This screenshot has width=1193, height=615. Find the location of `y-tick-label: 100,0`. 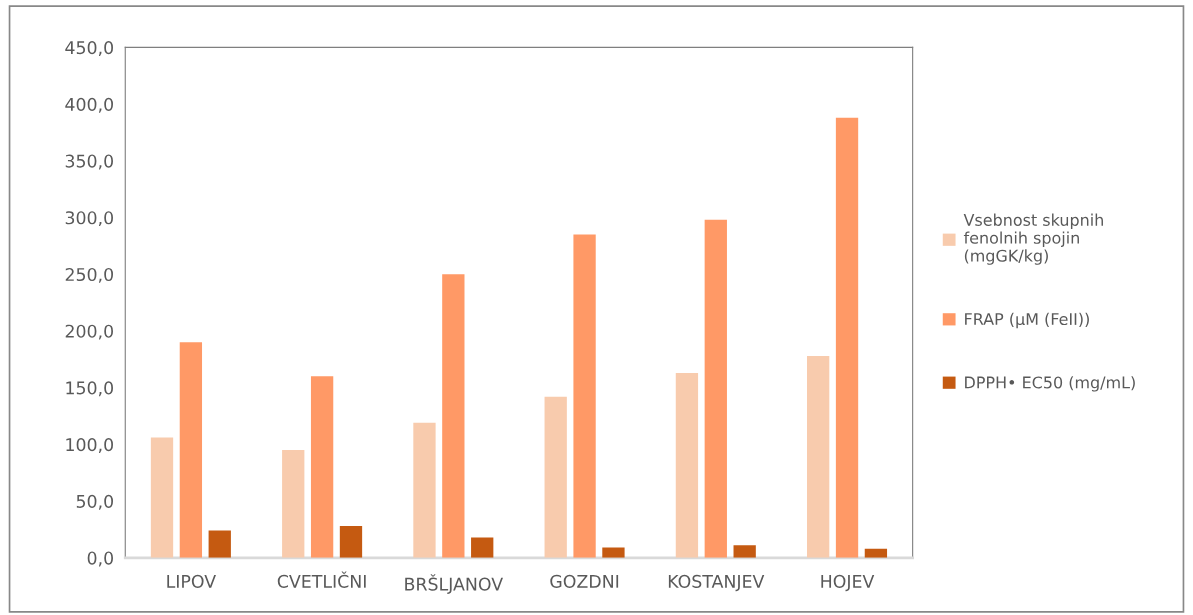

y-tick-label: 100,0 is located at coordinates (89, 445).